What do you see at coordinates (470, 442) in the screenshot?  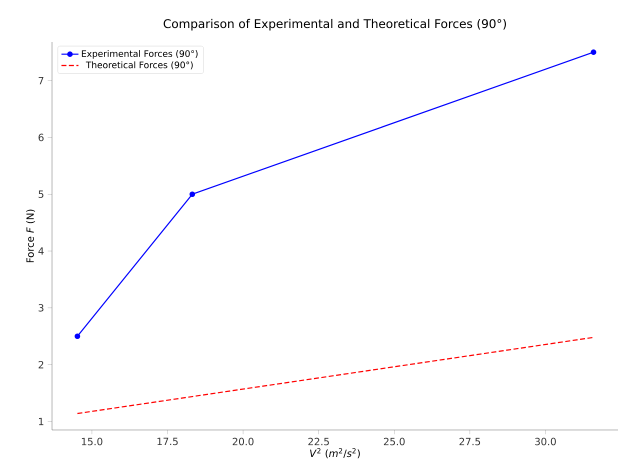 I see `x-tick-label: 27.5` at bounding box center [470, 442].